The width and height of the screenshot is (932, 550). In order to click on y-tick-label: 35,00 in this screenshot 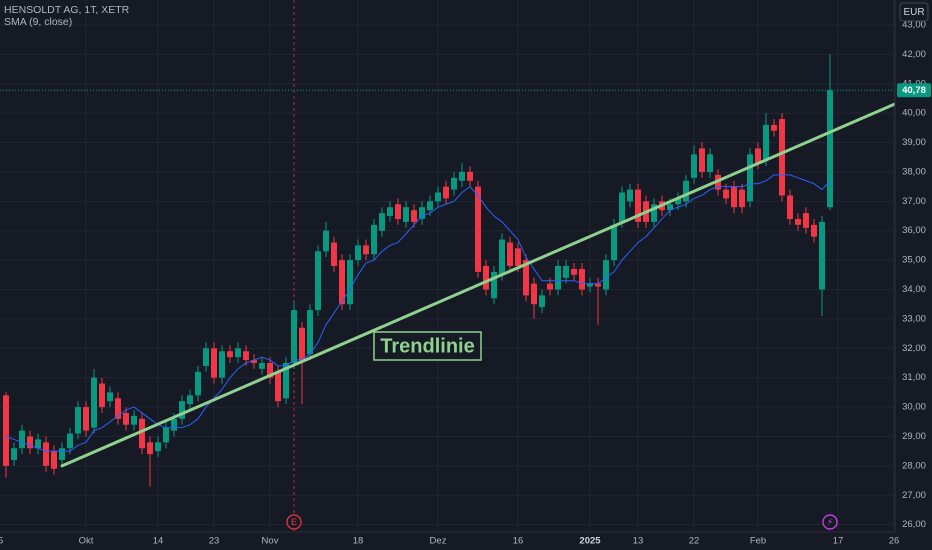, I will do `click(914, 260)`.